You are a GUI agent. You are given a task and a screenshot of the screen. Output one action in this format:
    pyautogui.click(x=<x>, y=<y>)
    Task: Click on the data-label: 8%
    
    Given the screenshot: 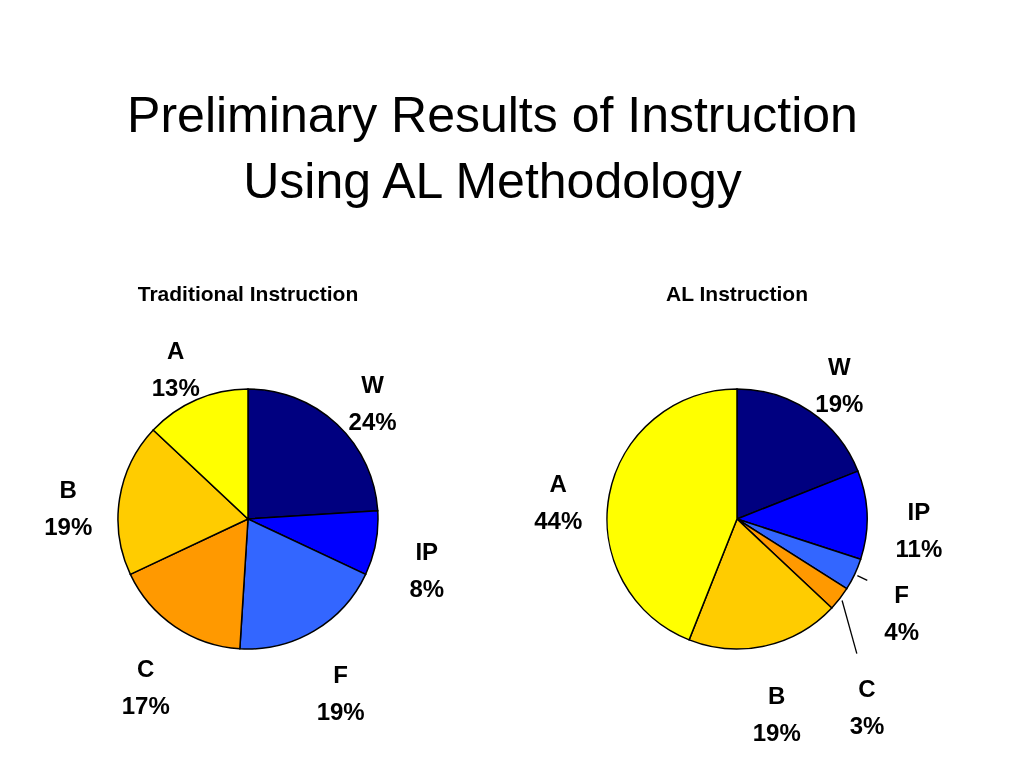 What is the action you would take?
    pyautogui.click(x=427, y=589)
    